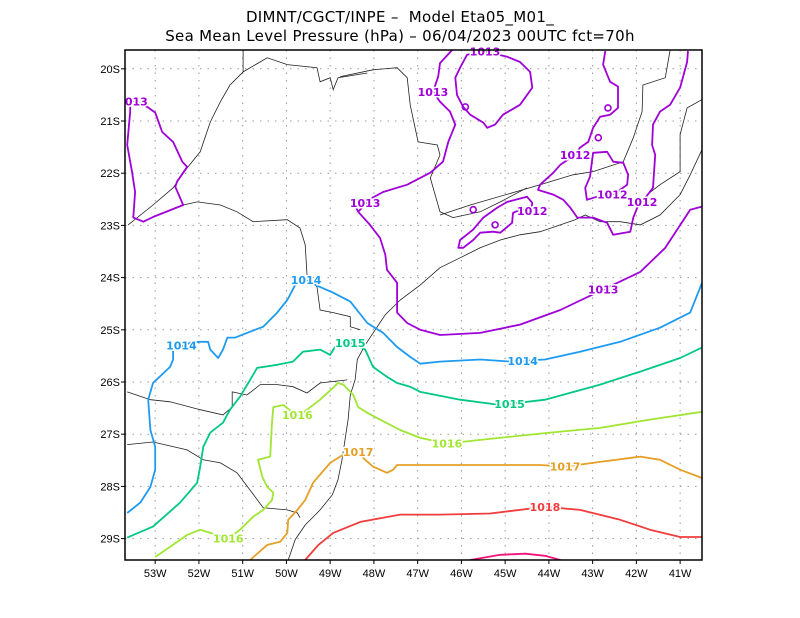  Describe the element at coordinates (545, 507) in the screenshot. I see `isobar-label: 1018` at that location.